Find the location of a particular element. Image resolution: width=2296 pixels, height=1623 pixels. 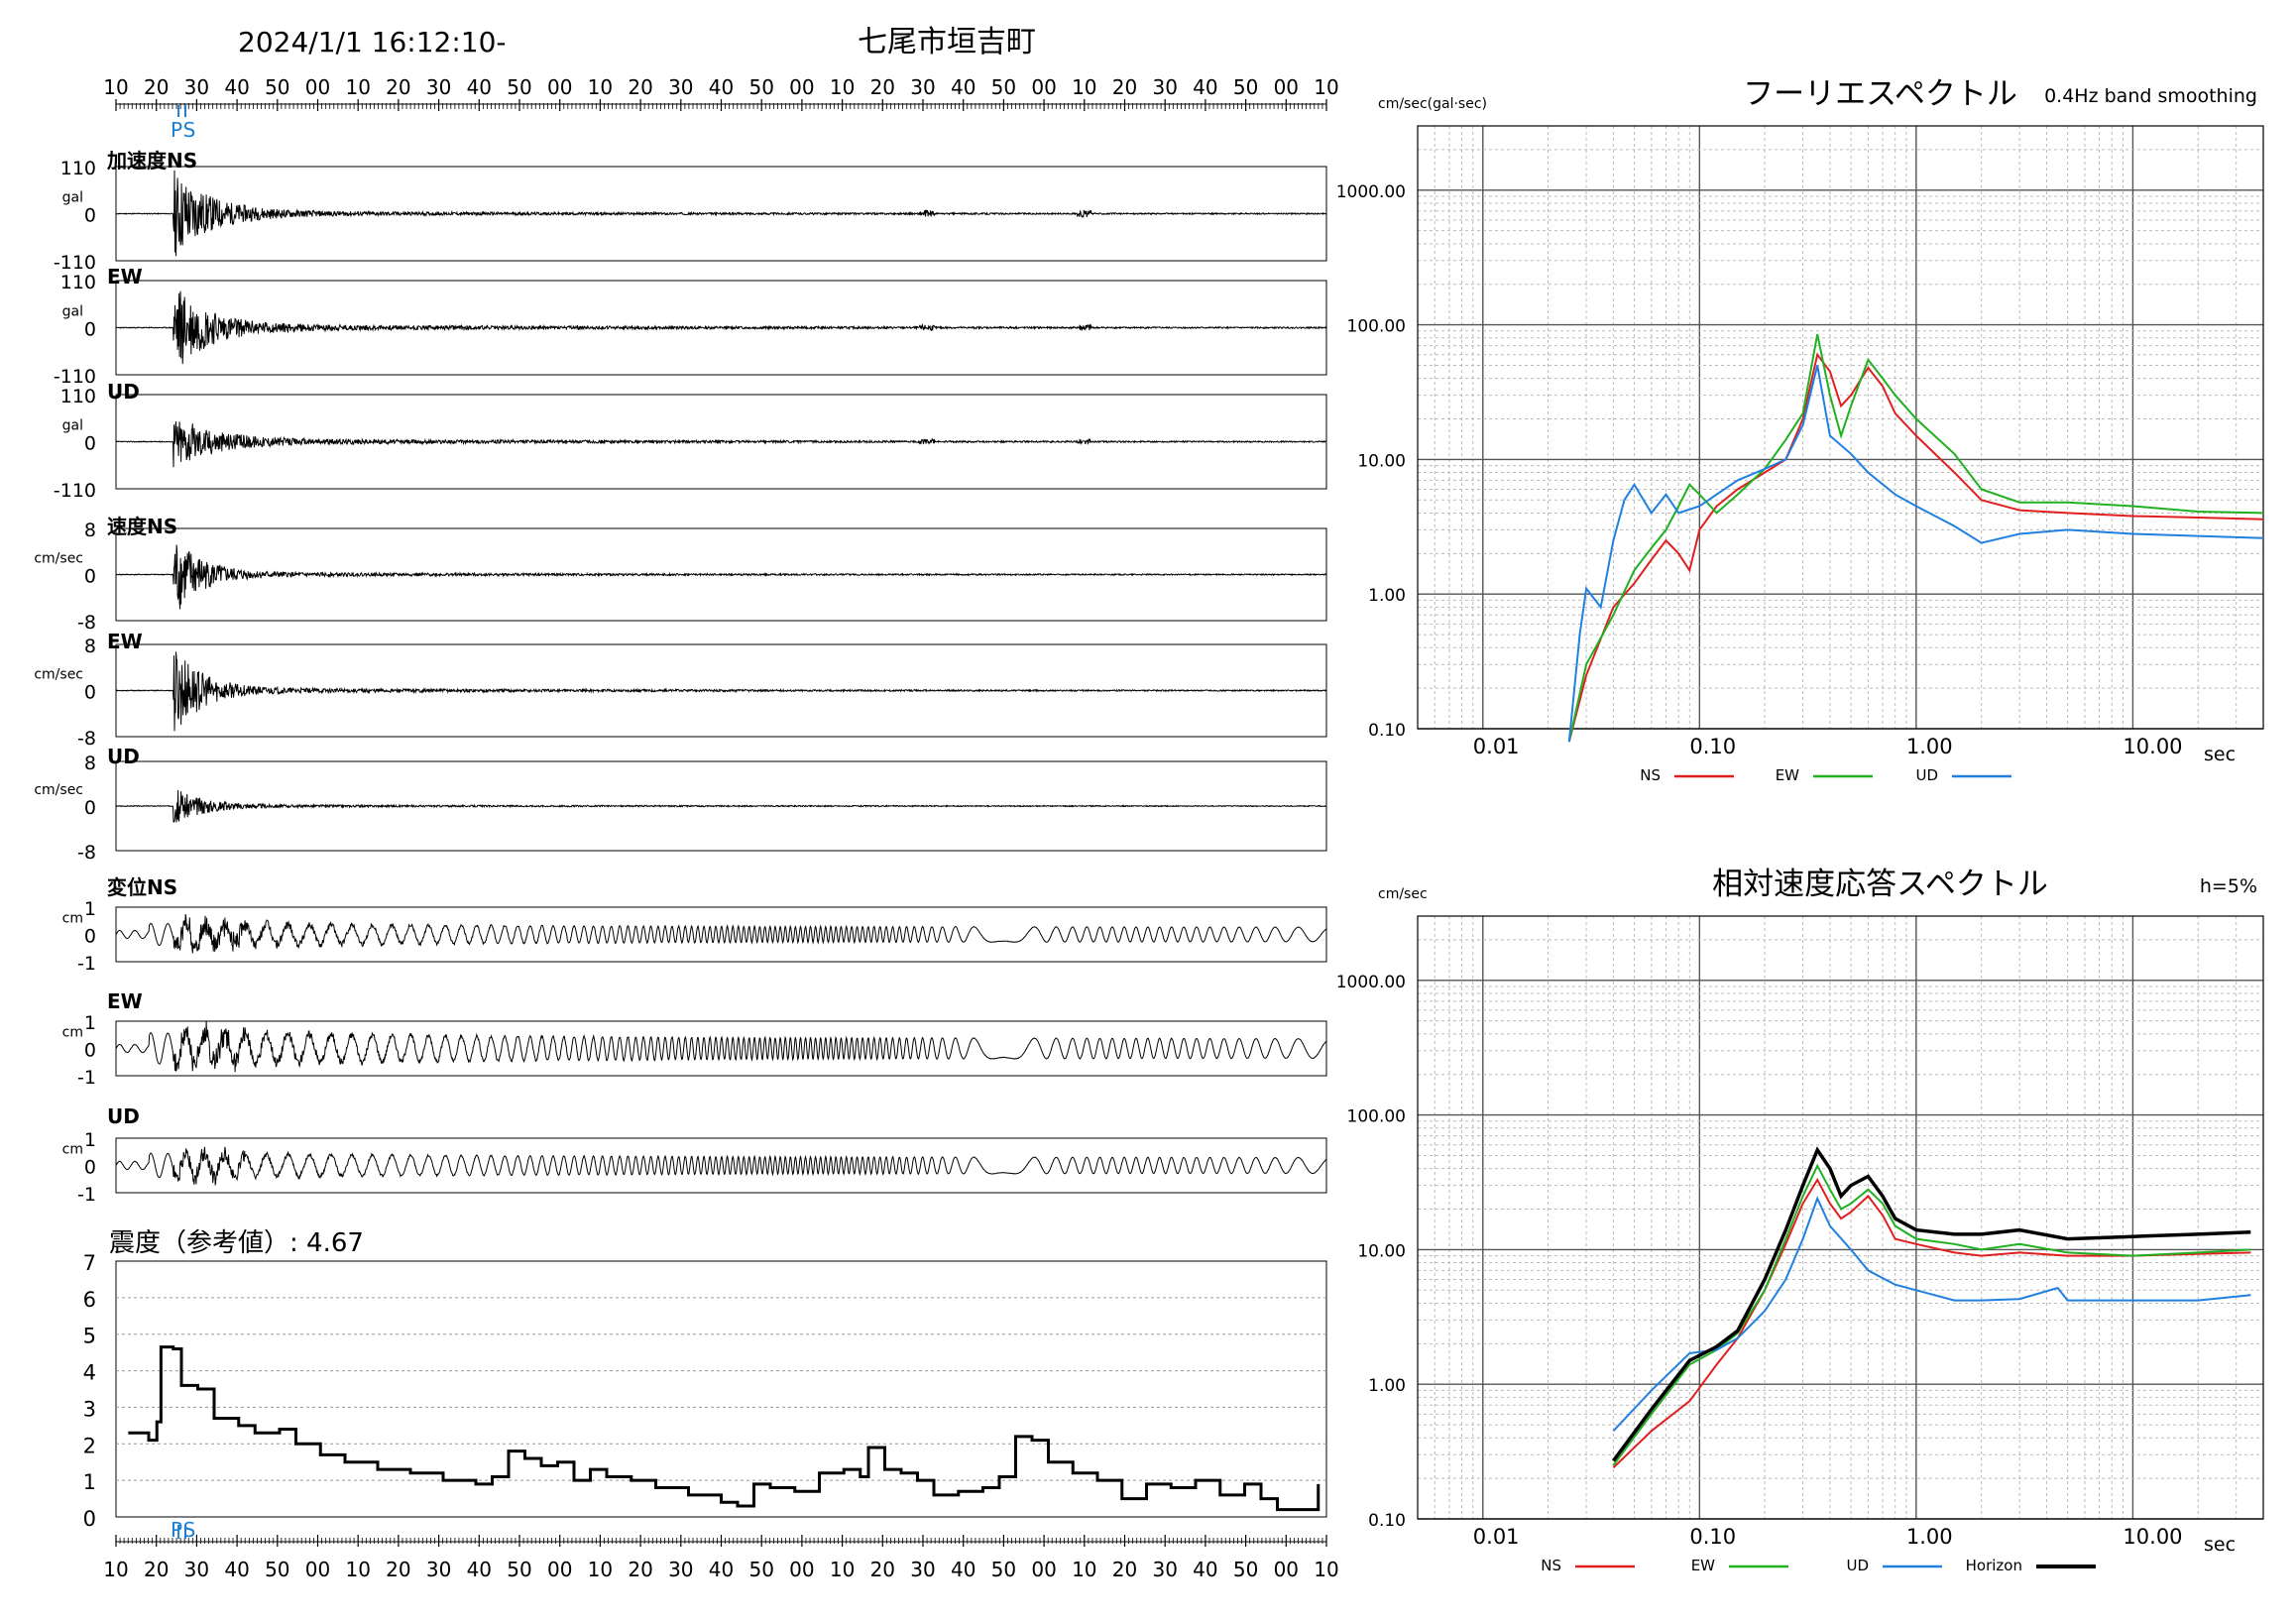

intensity-frame is located at coordinates (721, 1389).